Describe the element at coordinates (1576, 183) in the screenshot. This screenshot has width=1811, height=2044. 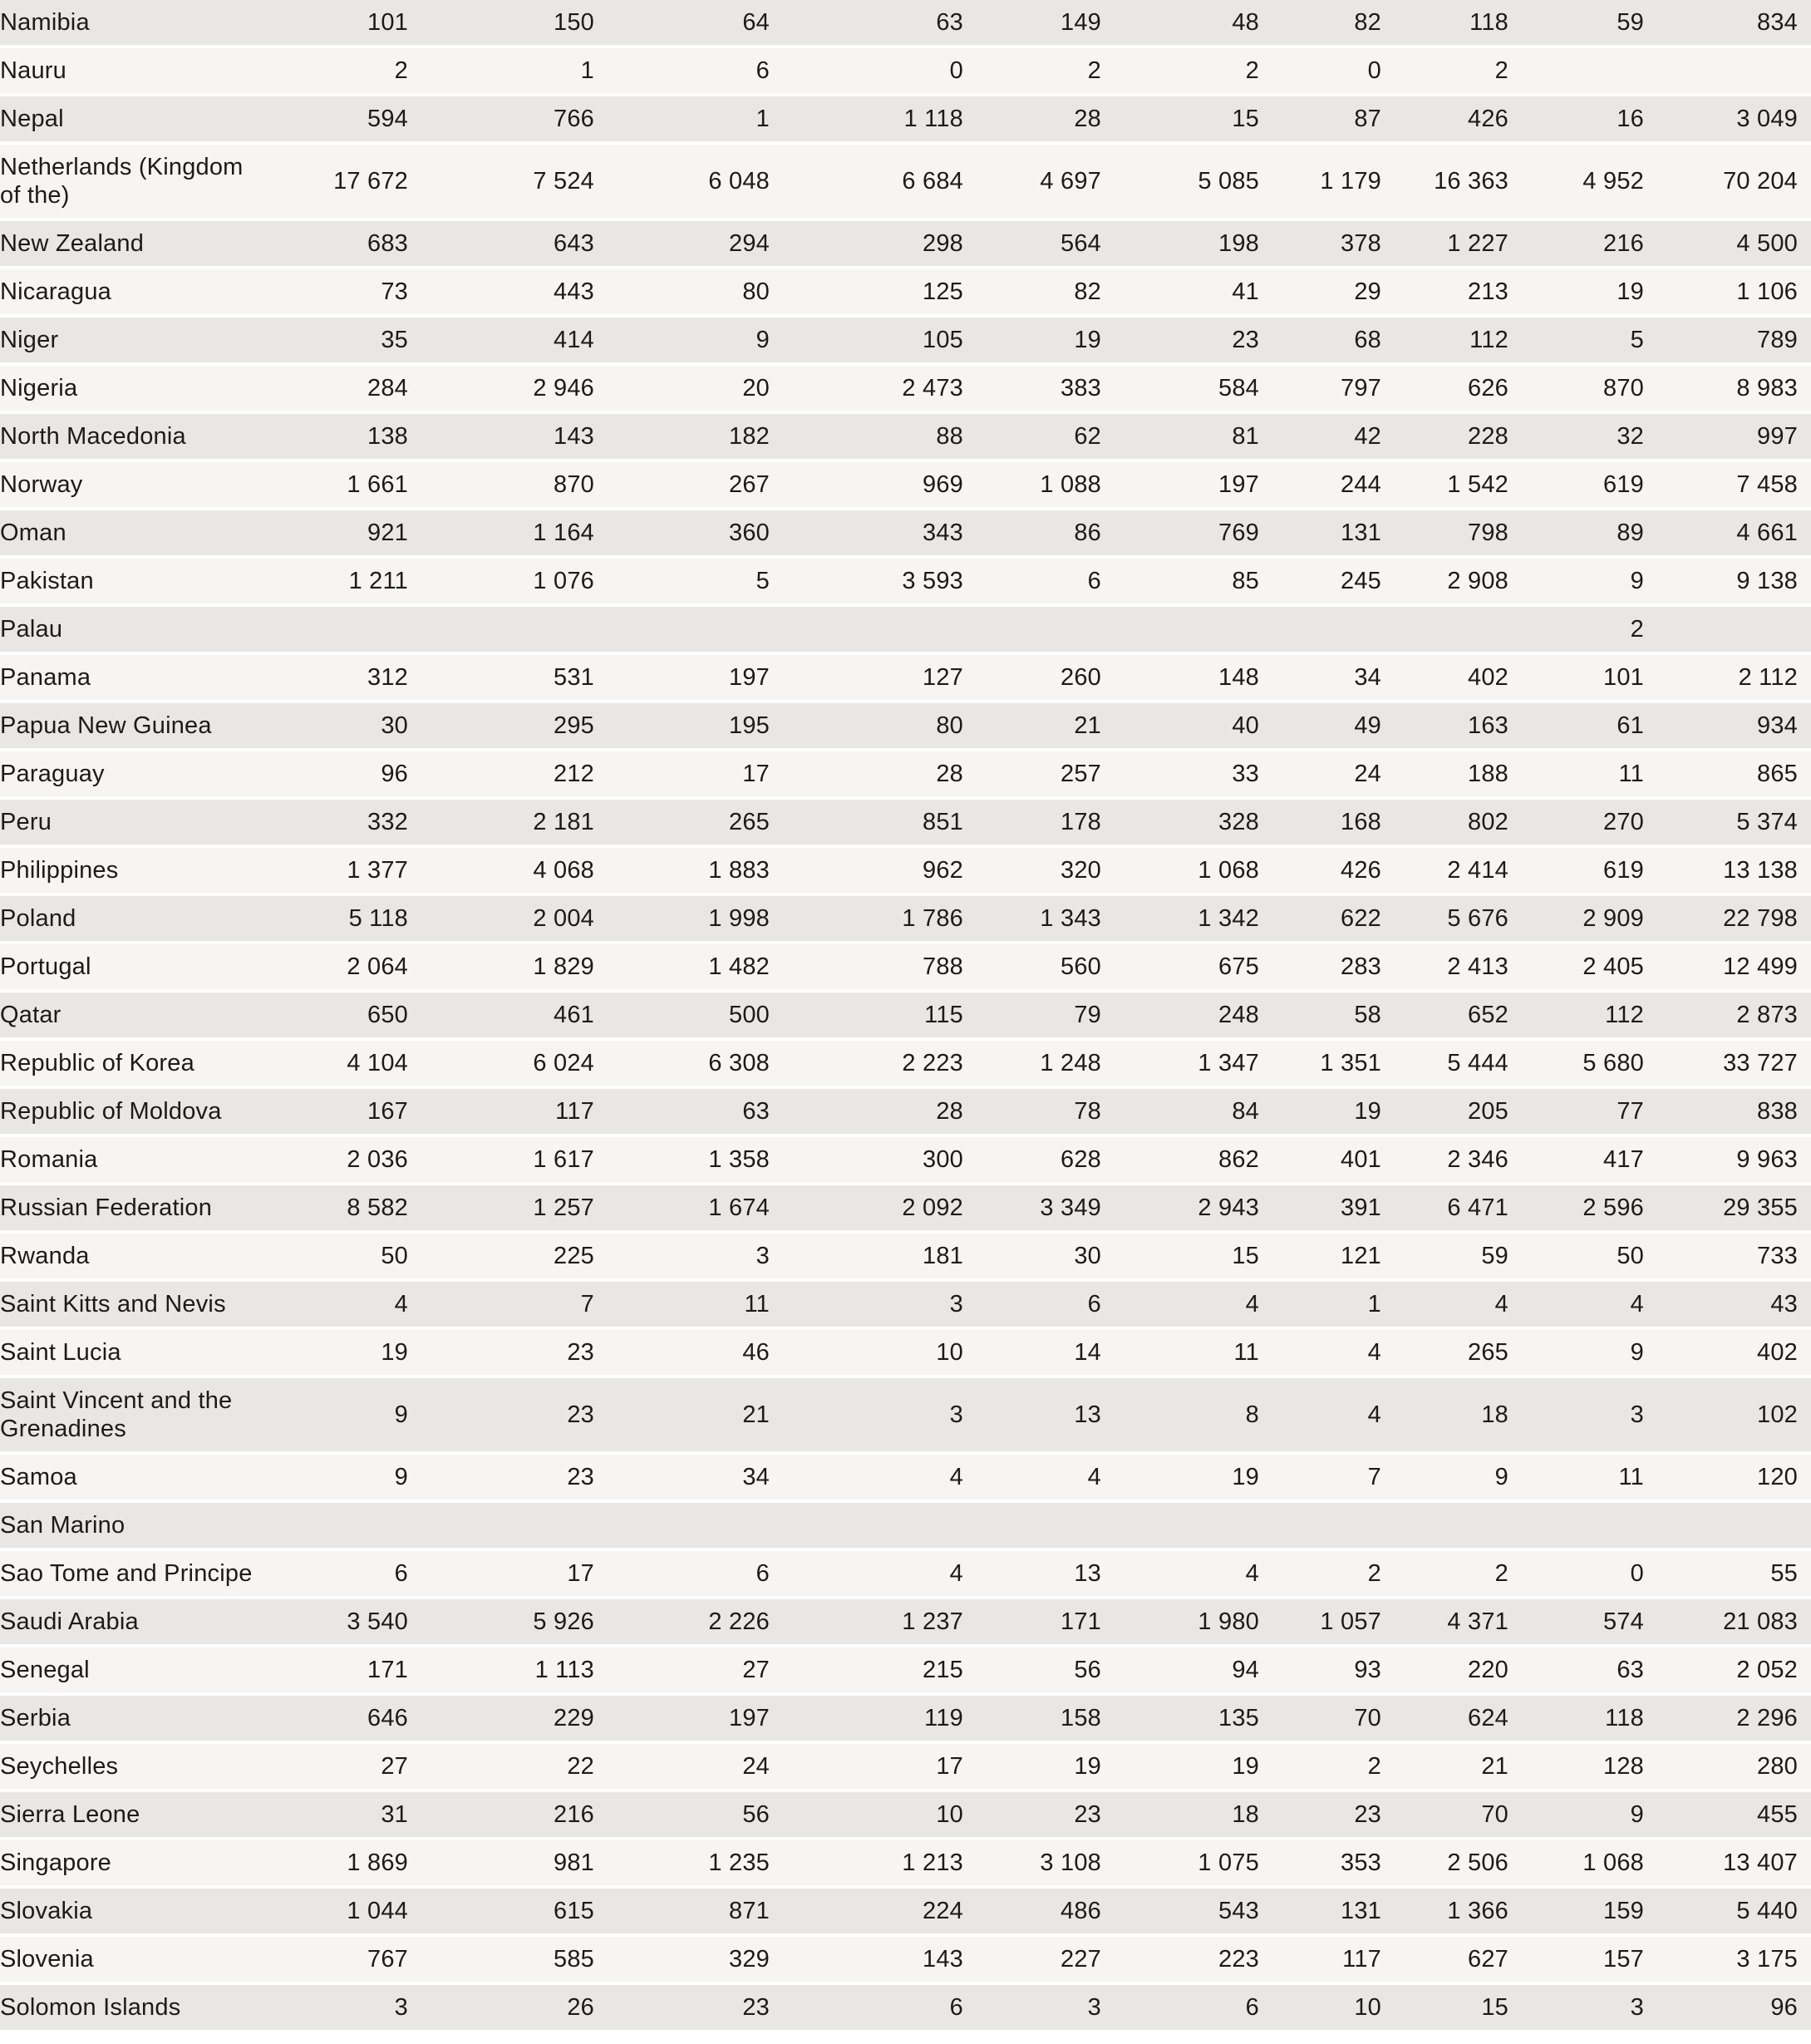
I see `value-cell: 4 952` at that location.